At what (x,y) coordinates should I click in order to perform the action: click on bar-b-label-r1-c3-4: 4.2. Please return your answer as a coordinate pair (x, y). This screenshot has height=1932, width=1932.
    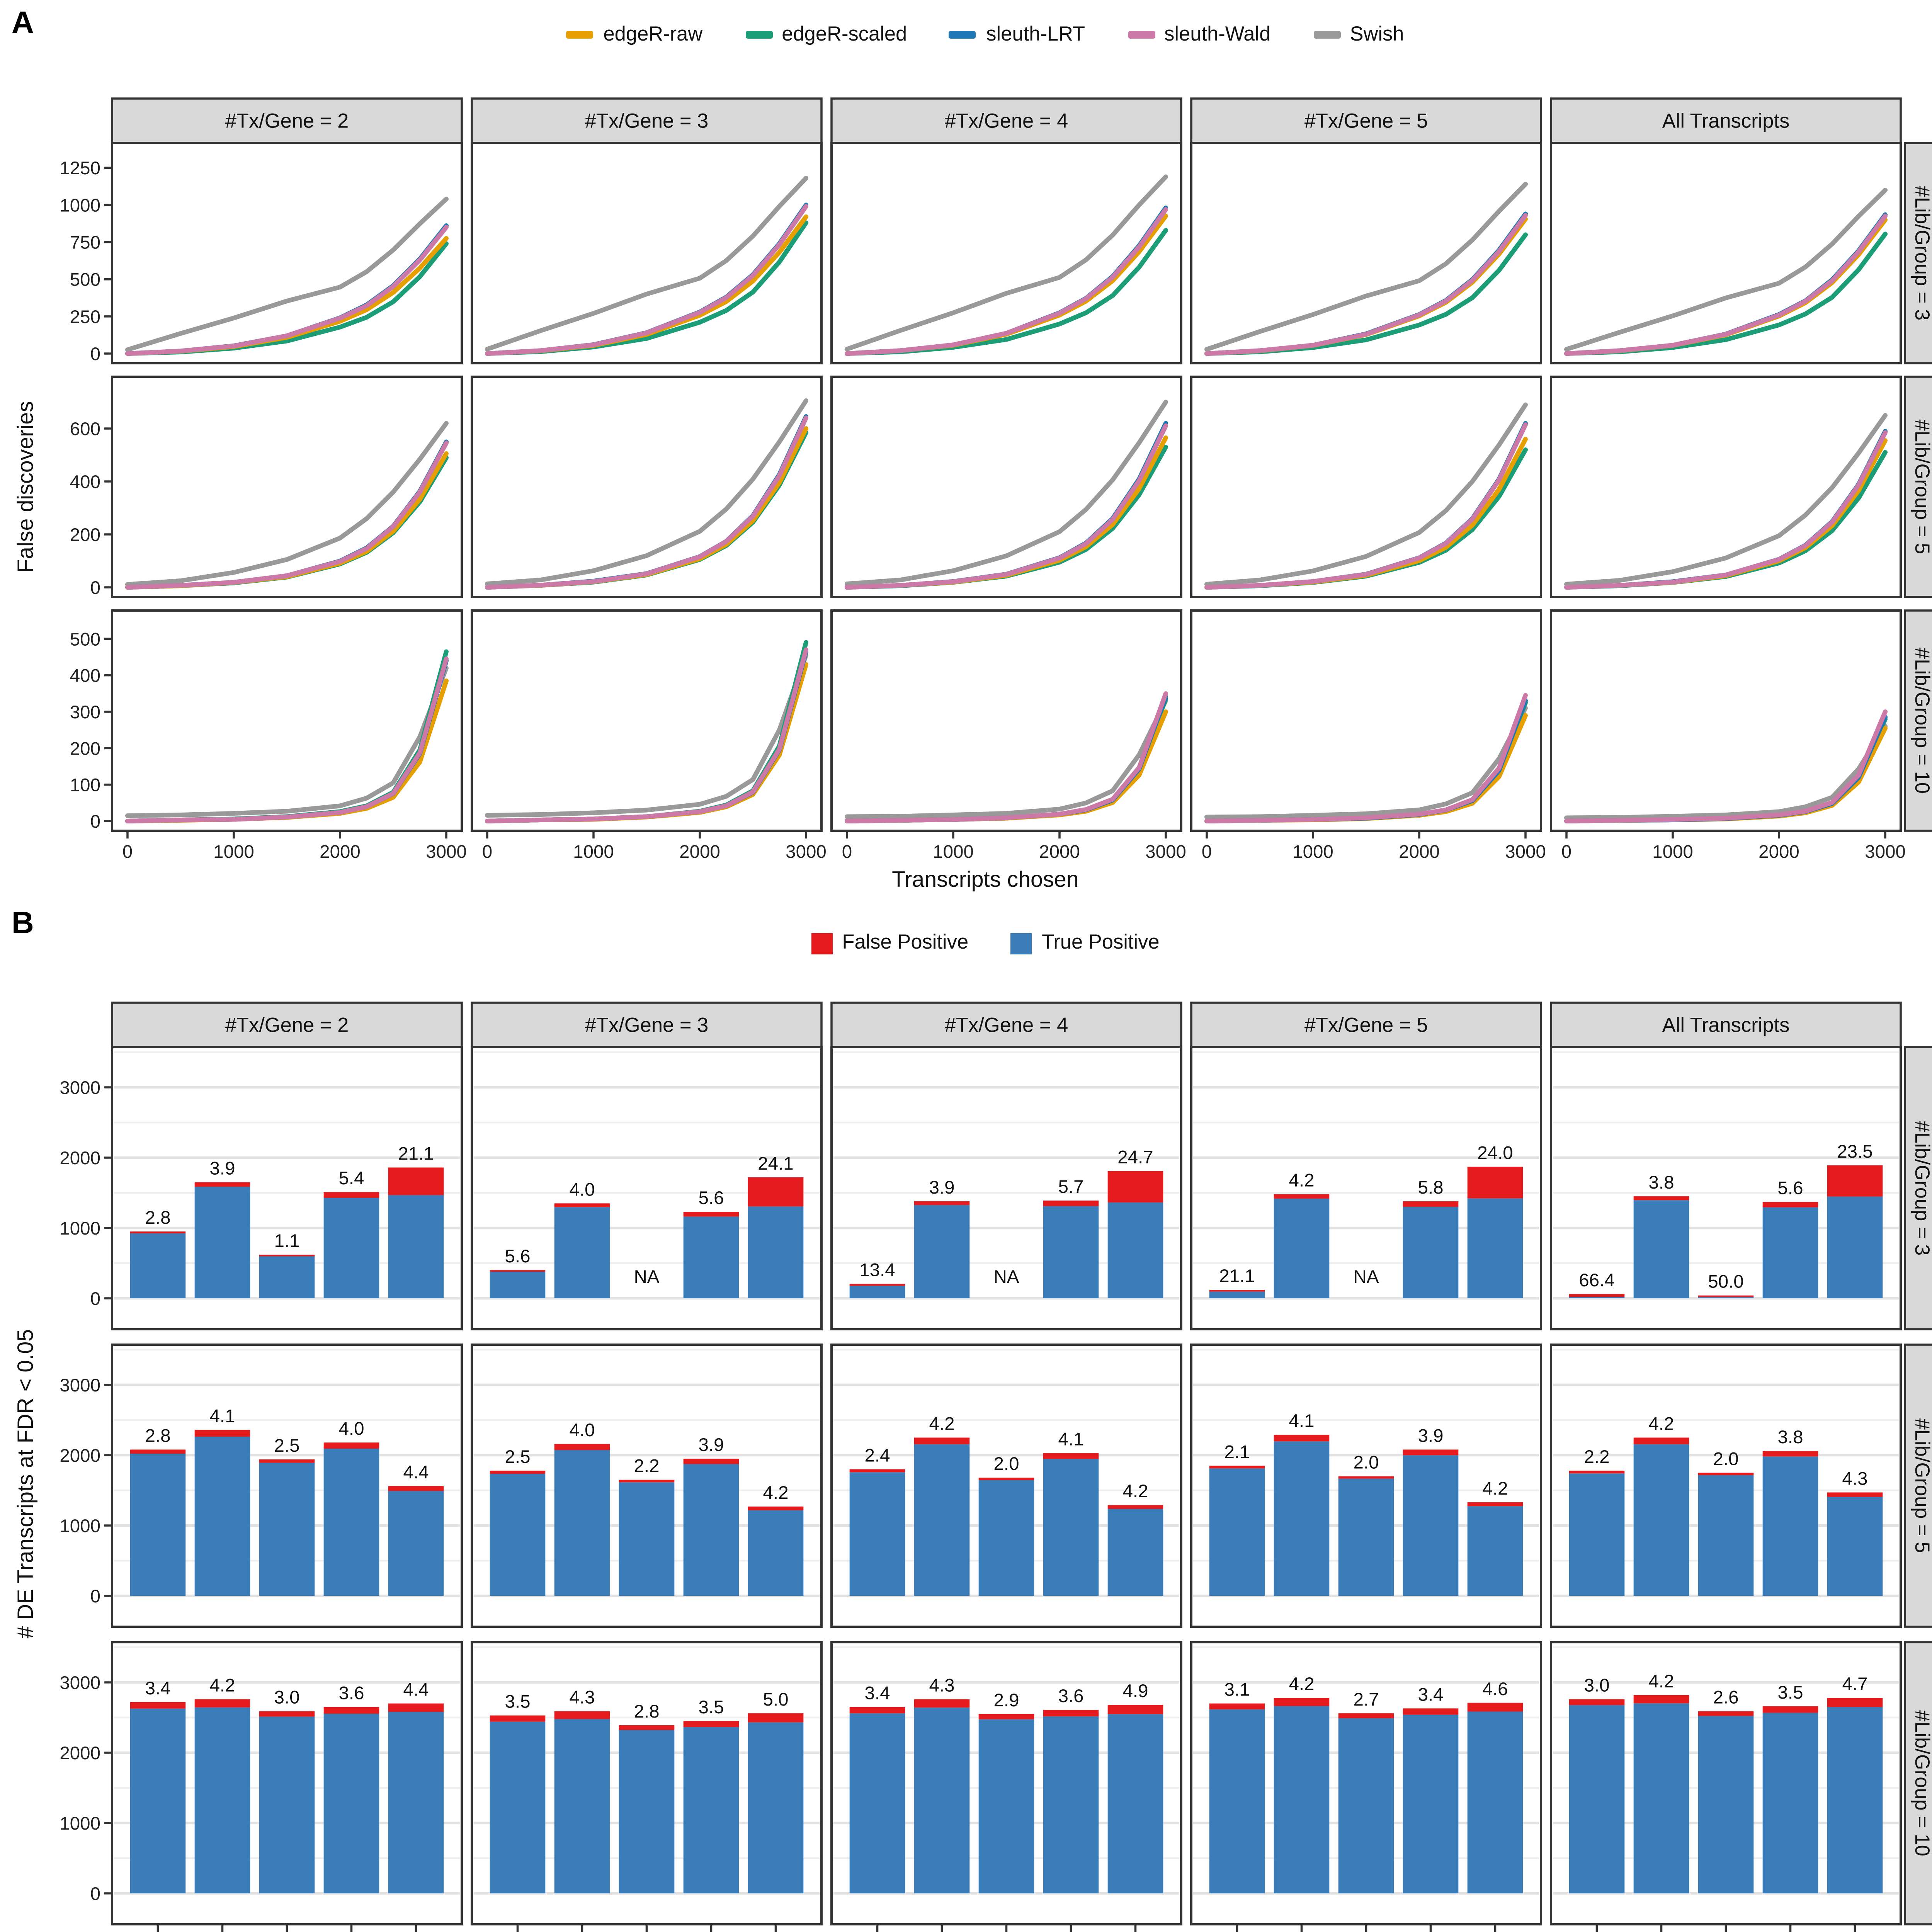
    Looking at the image, I should click on (1495, 1489).